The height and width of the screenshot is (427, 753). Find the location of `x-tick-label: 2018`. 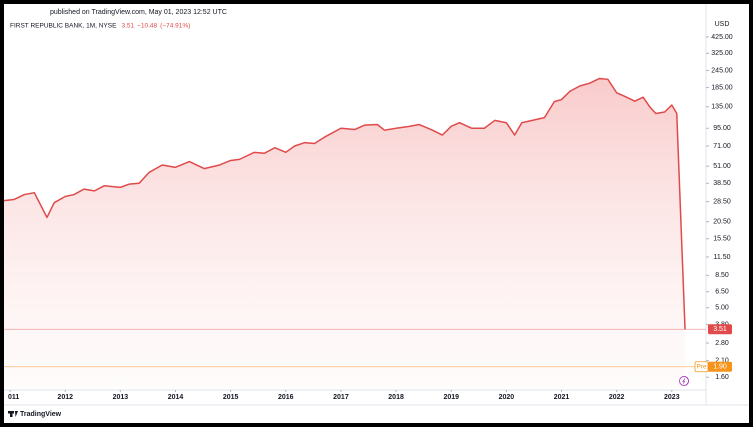

x-tick-label: 2018 is located at coordinates (396, 397).